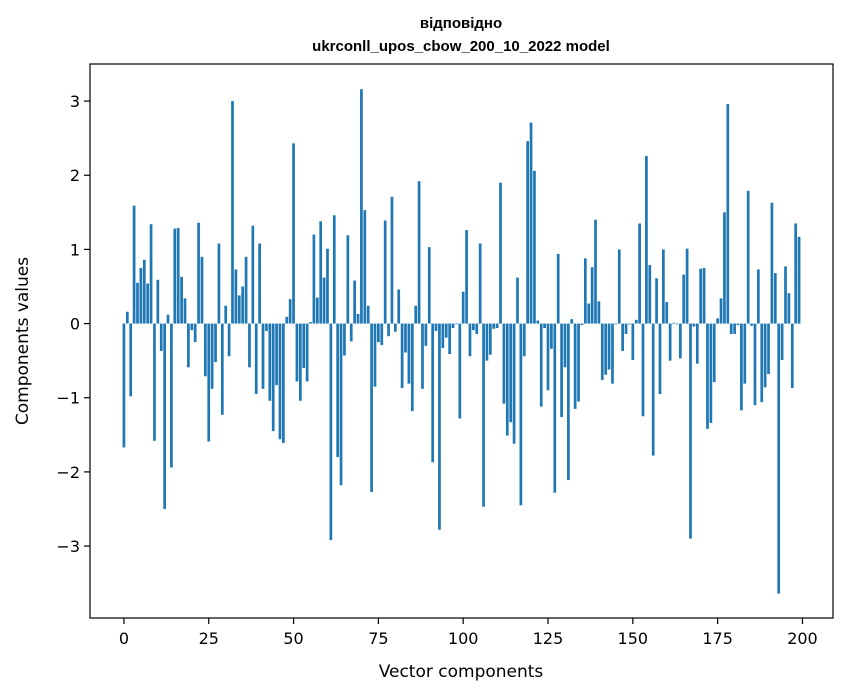 The width and height of the screenshot is (847, 696). I want to click on y-tick-label: −3, so click(68, 546).